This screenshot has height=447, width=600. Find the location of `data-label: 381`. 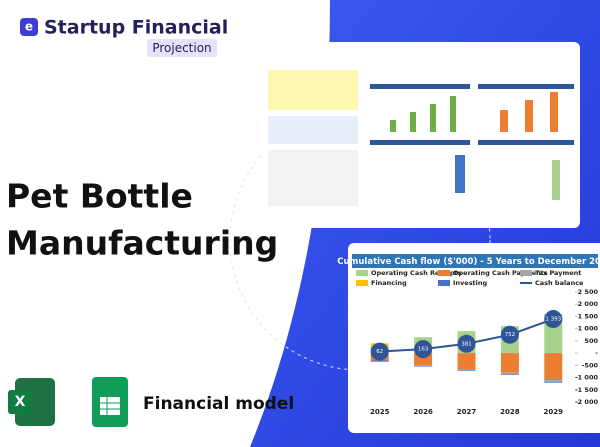

data-label: 381 is located at coordinates (466, 344).